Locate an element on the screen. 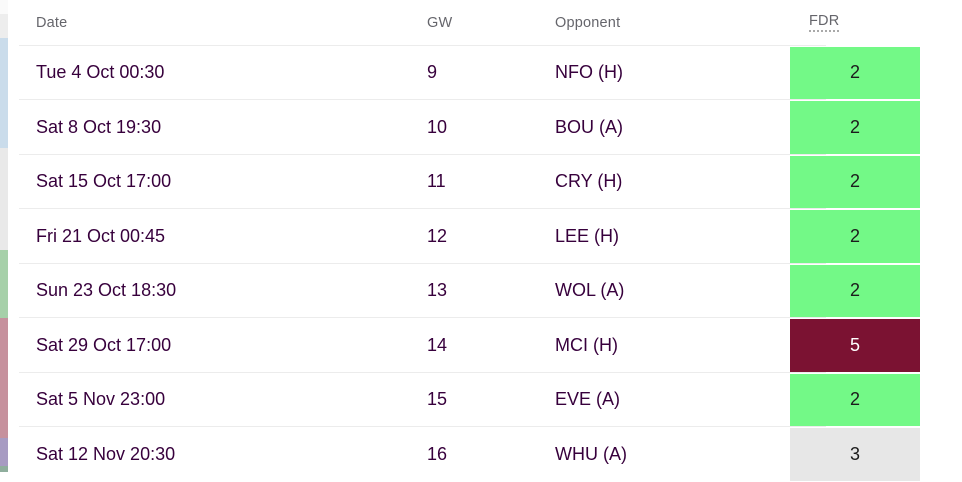  fixture-row: Sun 23 Oct 18:30 13 WOL (A) 2 is located at coordinates (485, 291).